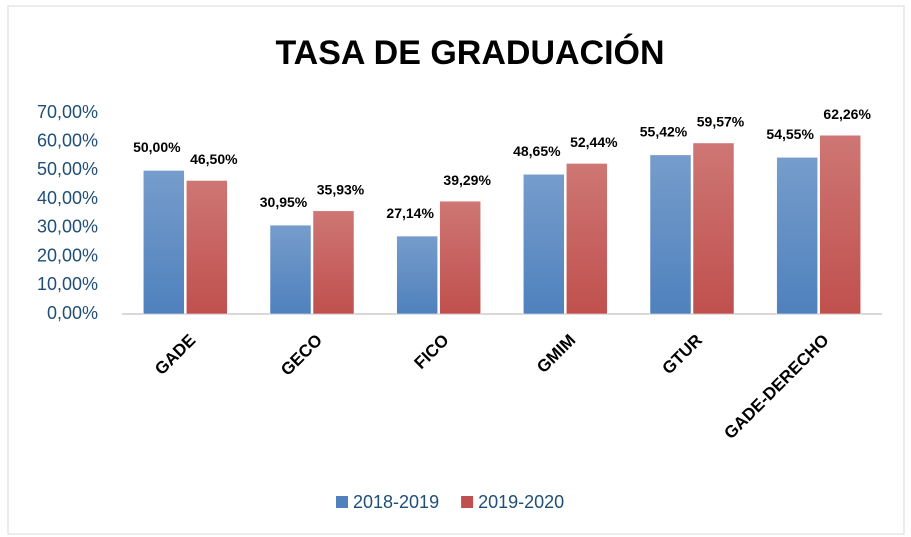  I want to click on value-label: 39,29%, so click(467, 180).